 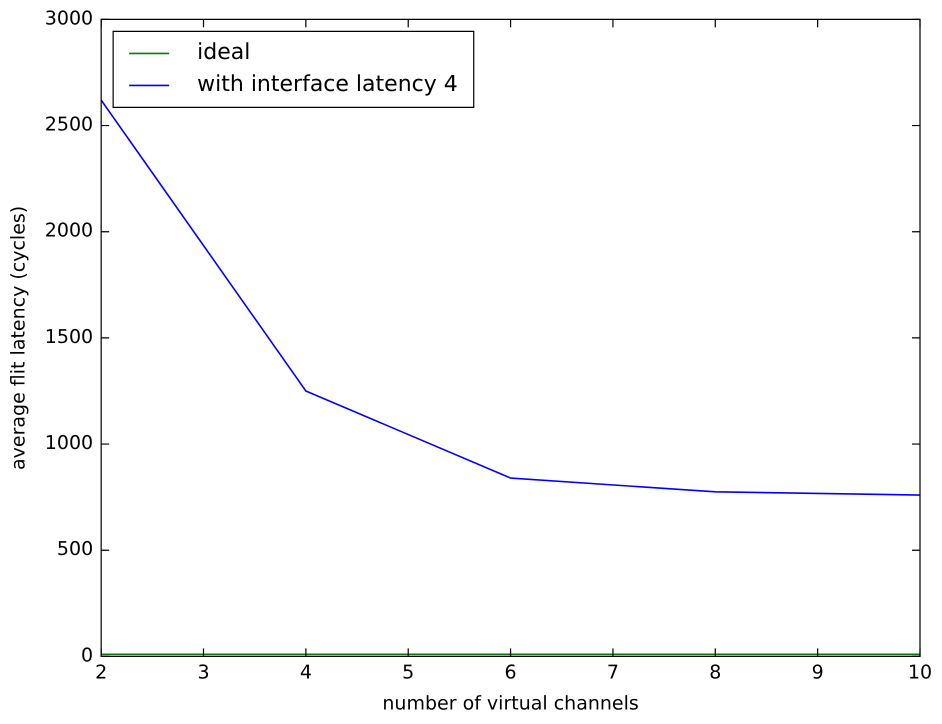 What do you see at coordinates (612, 673) in the screenshot?
I see `x-tick-label: 7` at bounding box center [612, 673].